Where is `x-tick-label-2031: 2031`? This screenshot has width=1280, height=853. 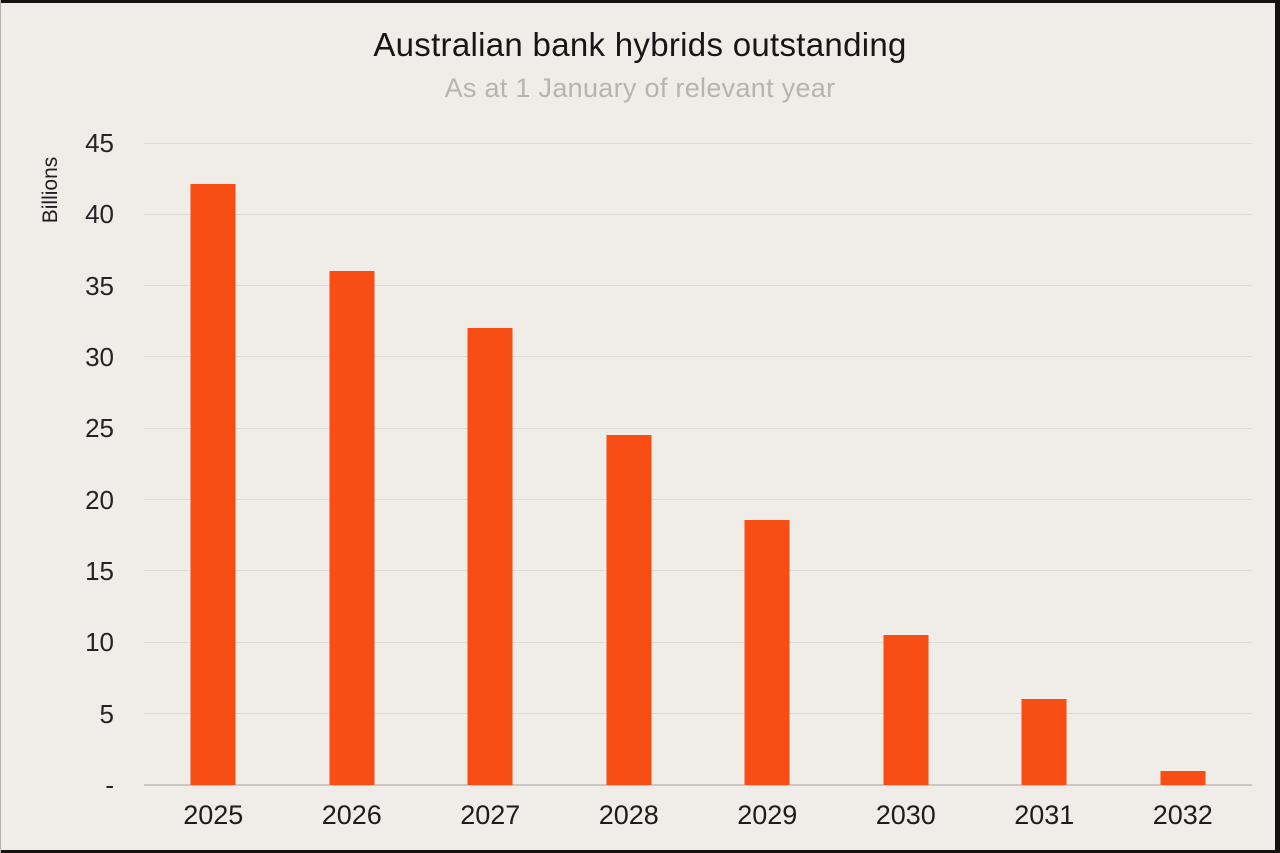 x-tick-label-2031: 2031 is located at coordinates (1044, 815).